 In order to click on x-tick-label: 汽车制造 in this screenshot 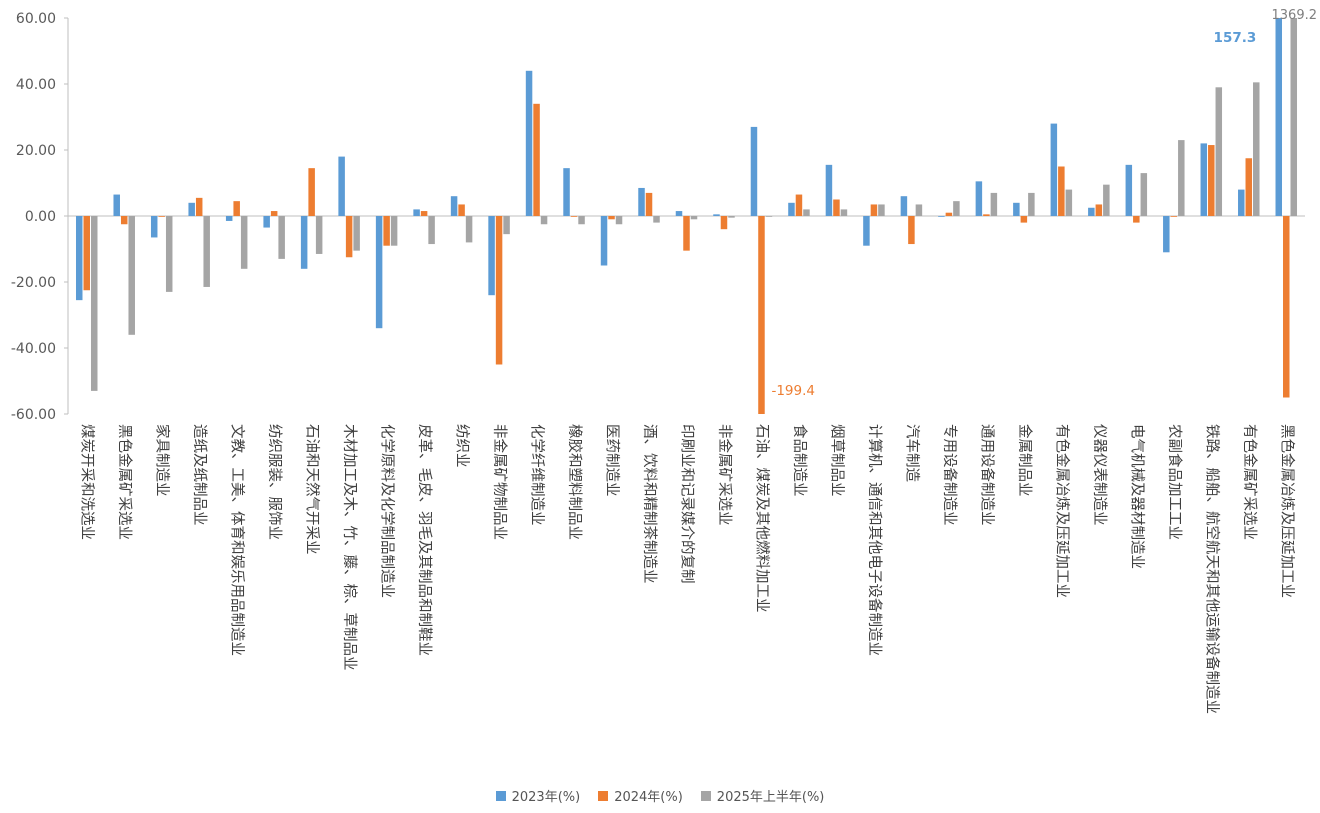, I will do `click(911, 453)`.